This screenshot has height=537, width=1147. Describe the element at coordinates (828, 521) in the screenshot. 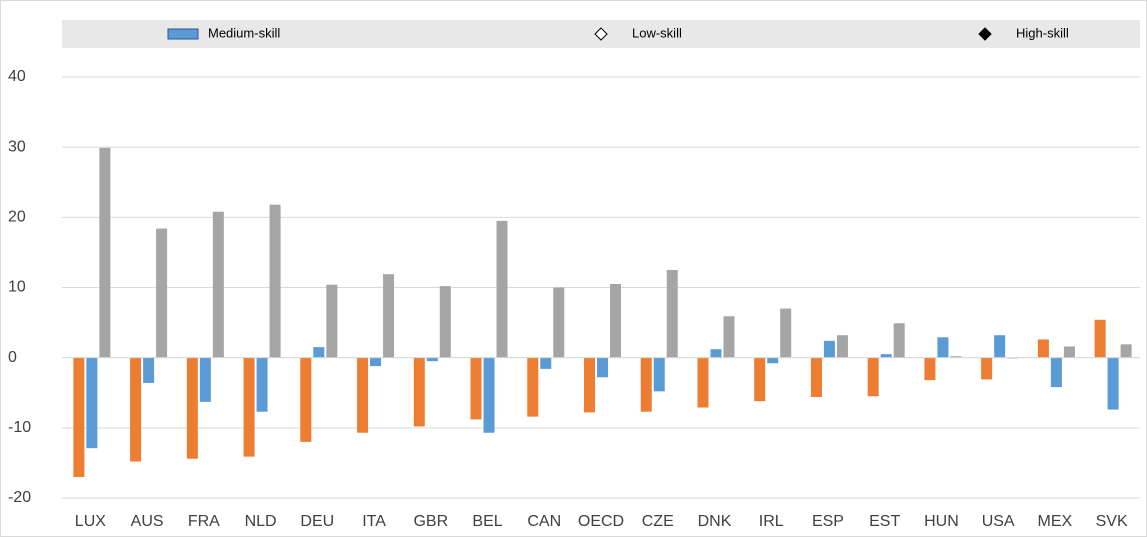

I see `x-tick-label: ESP` at that location.